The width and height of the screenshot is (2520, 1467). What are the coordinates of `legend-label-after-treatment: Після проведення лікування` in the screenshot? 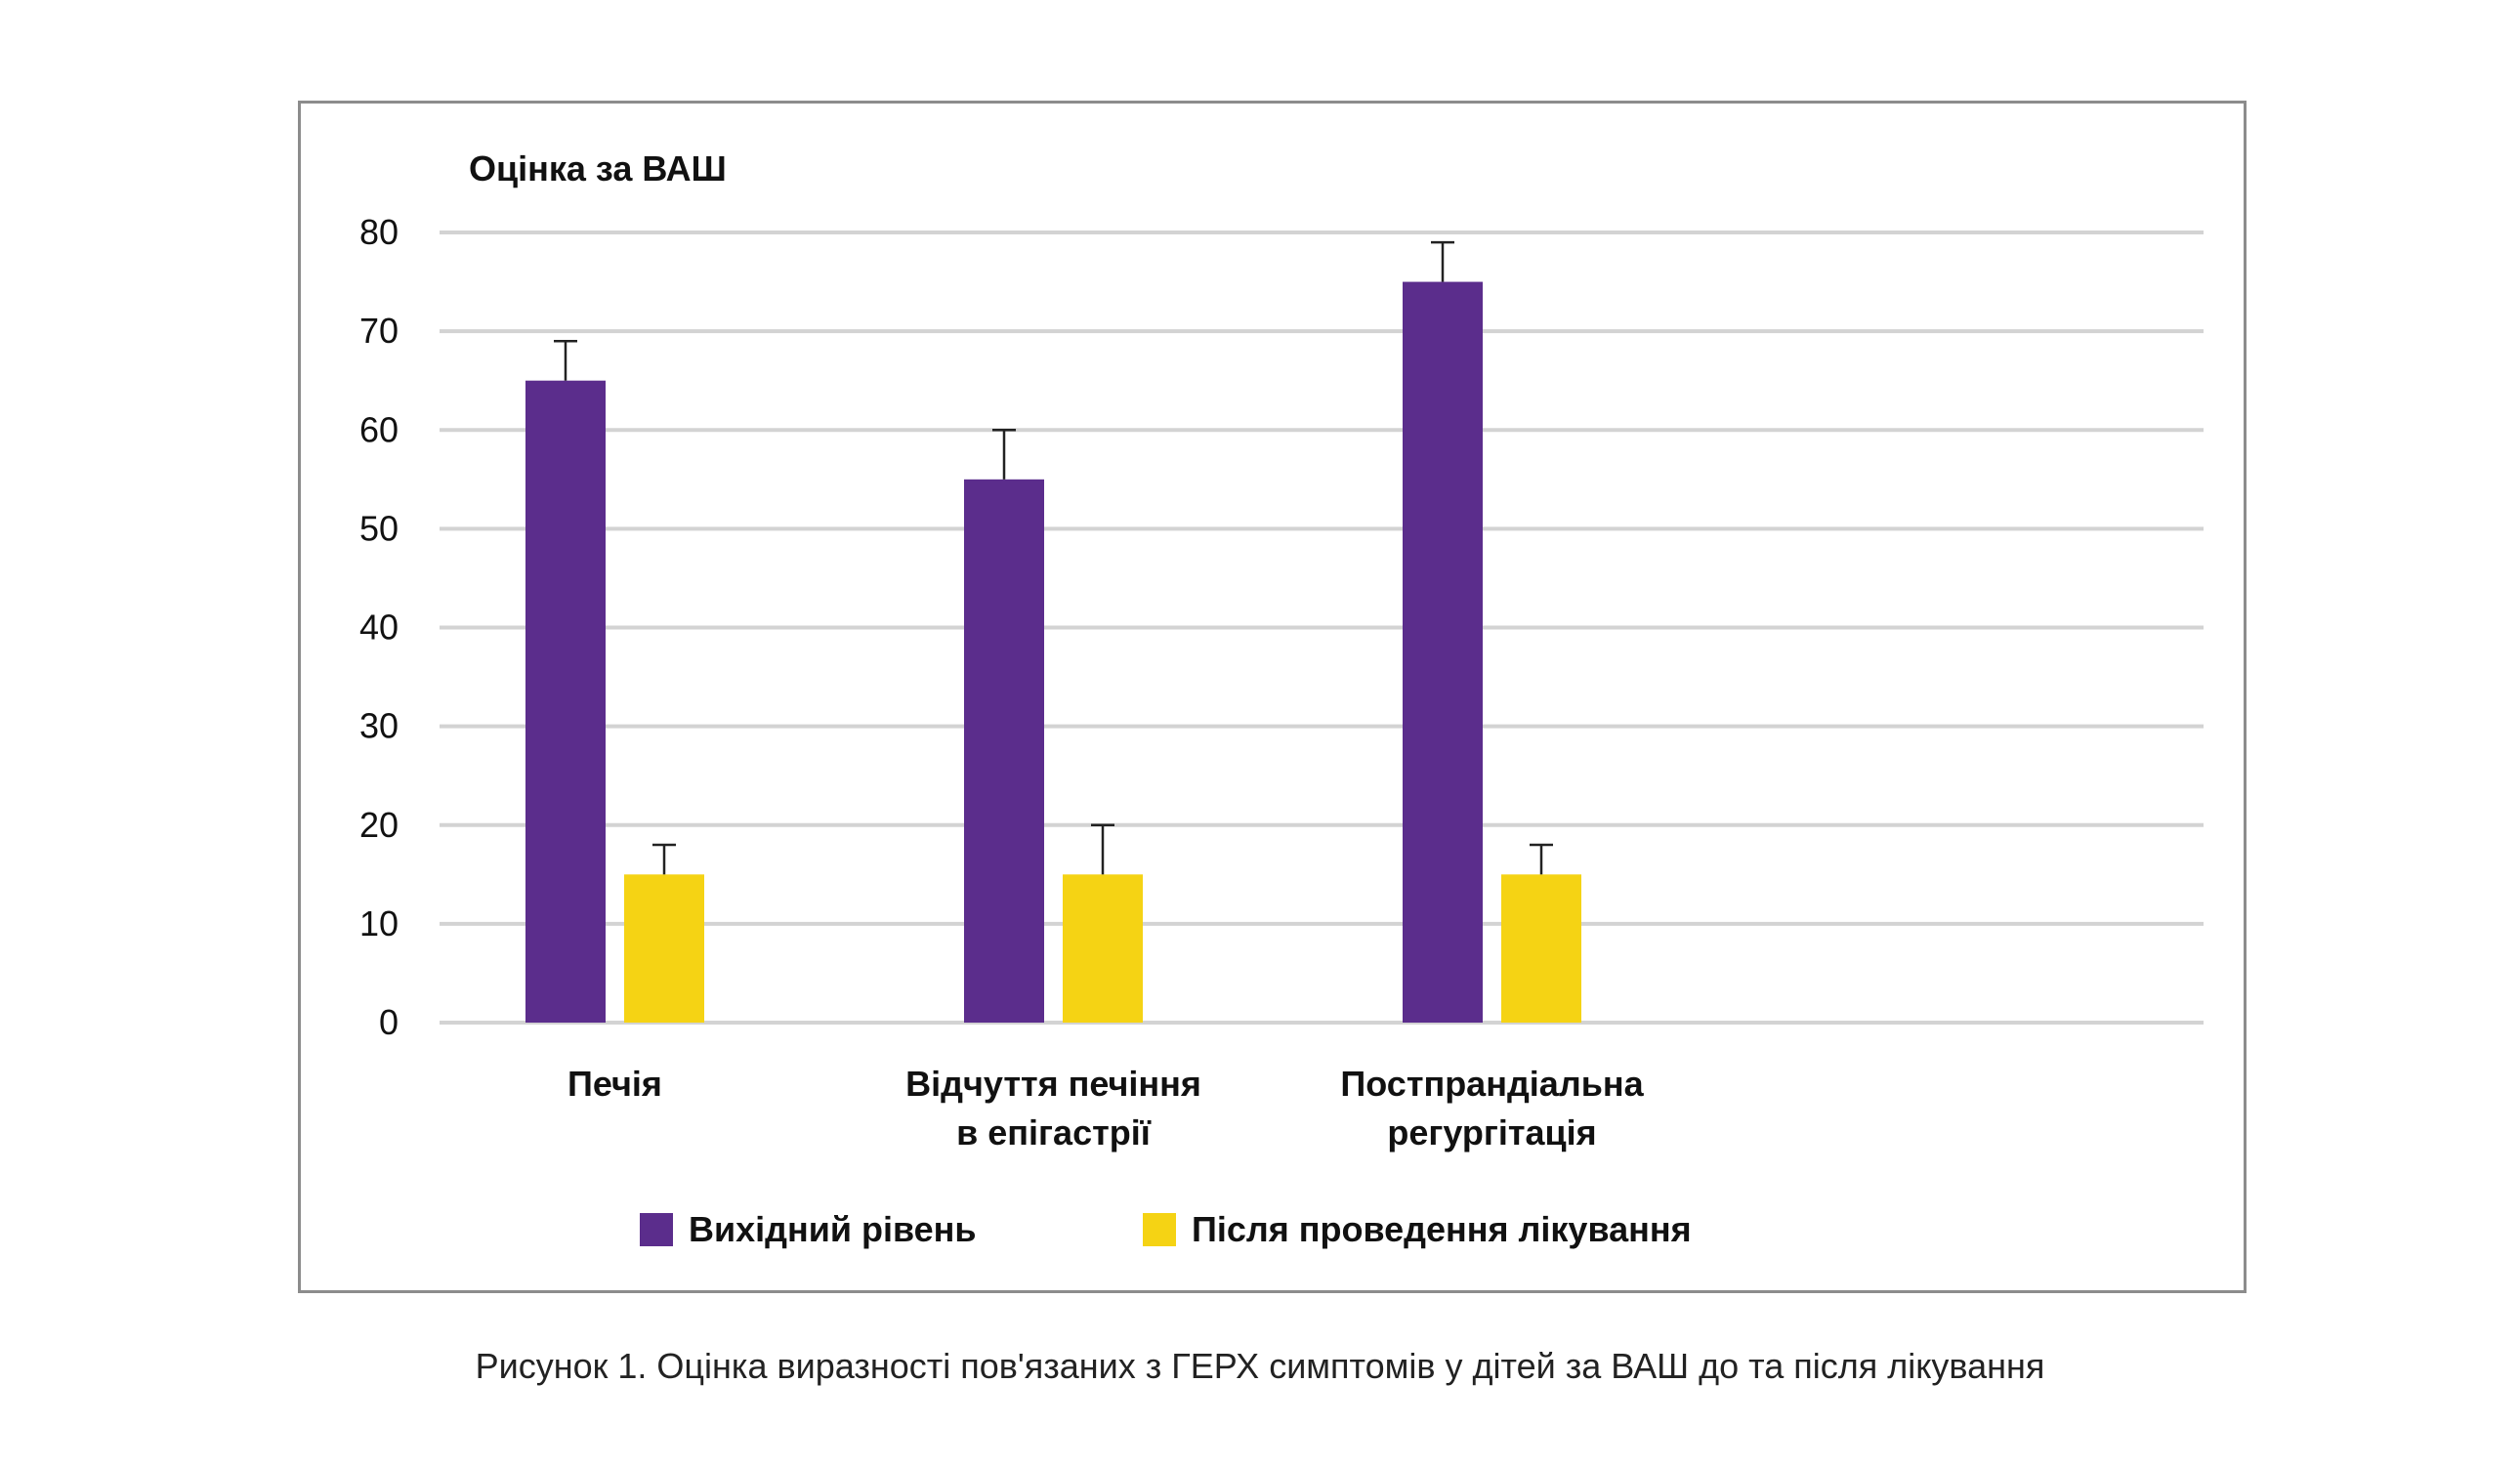 It's located at (1442, 1229).